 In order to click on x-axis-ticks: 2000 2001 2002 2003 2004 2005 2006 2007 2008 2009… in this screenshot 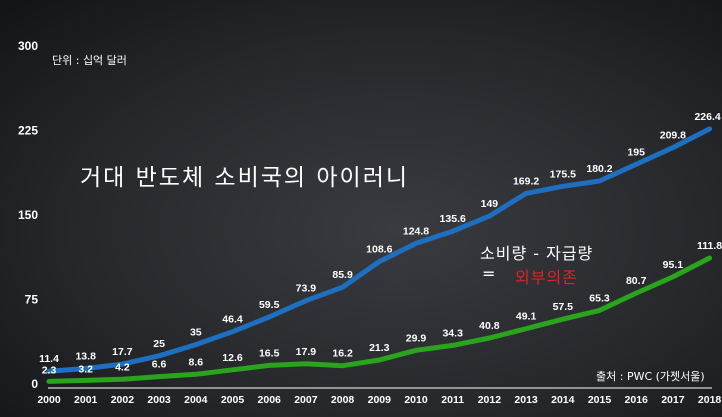, I will do `click(379, 400)`.